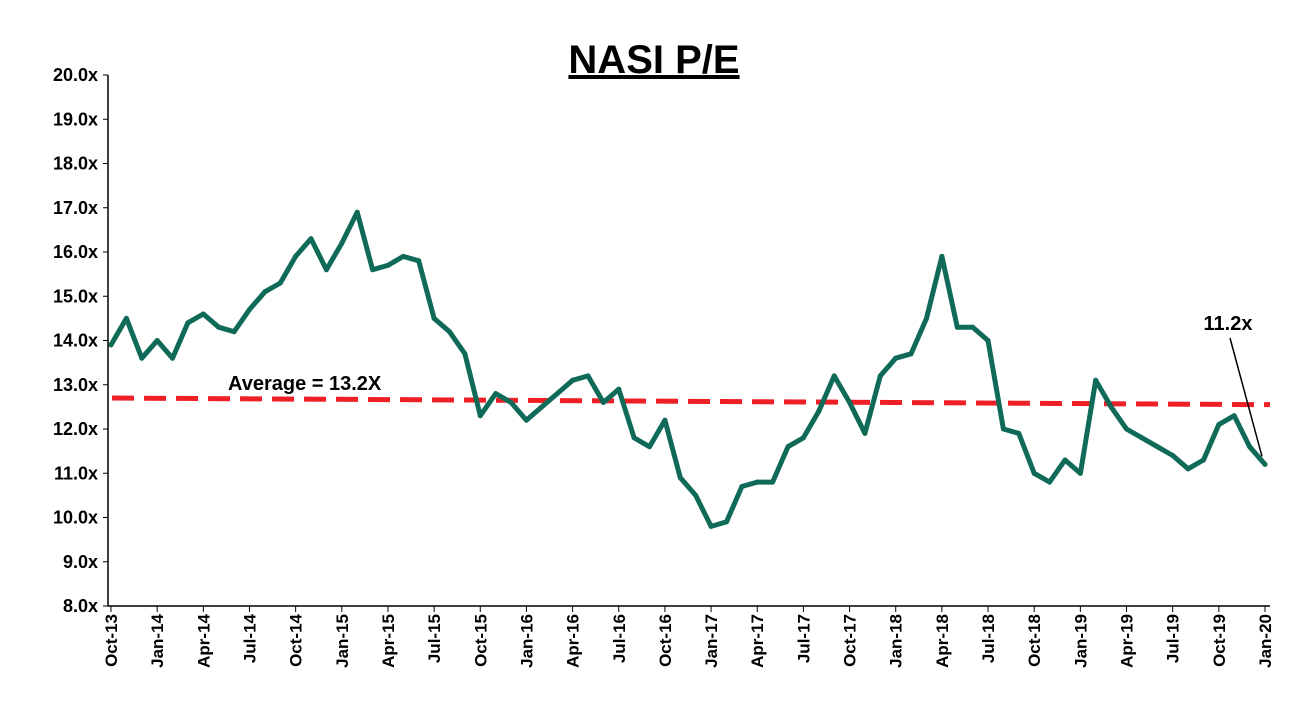 Image resolution: width=1308 pixels, height=716 pixels. Describe the element at coordinates (1127, 641) in the screenshot. I see `x-tick-label: Apr-19` at that location.